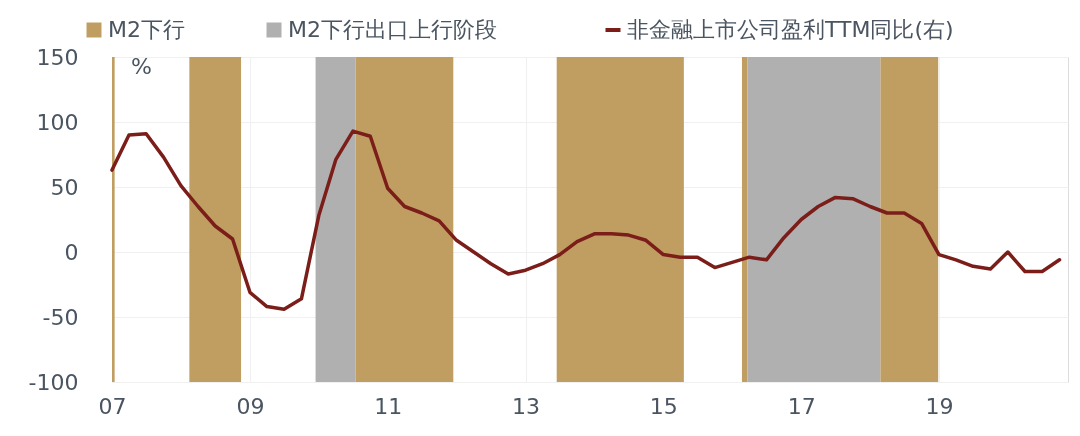 Image resolution: width=1080 pixels, height=436 pixels. I want to click on y-tick-label: 50, so click(64, 187).